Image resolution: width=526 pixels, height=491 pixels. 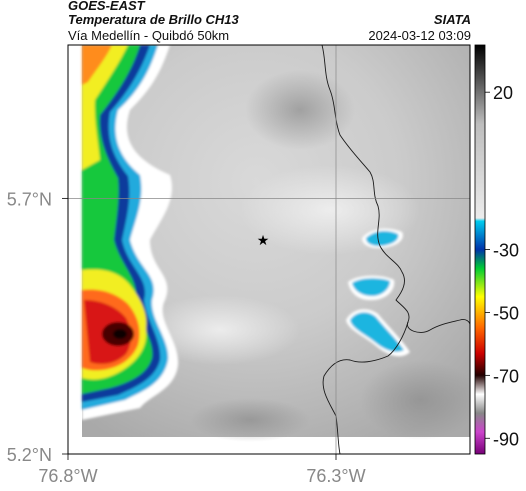 What do you see at coordinates (29, 199) in the screenshot?
I see `lat-tick-label: 5.7°N` at bounding box center [29, 199].